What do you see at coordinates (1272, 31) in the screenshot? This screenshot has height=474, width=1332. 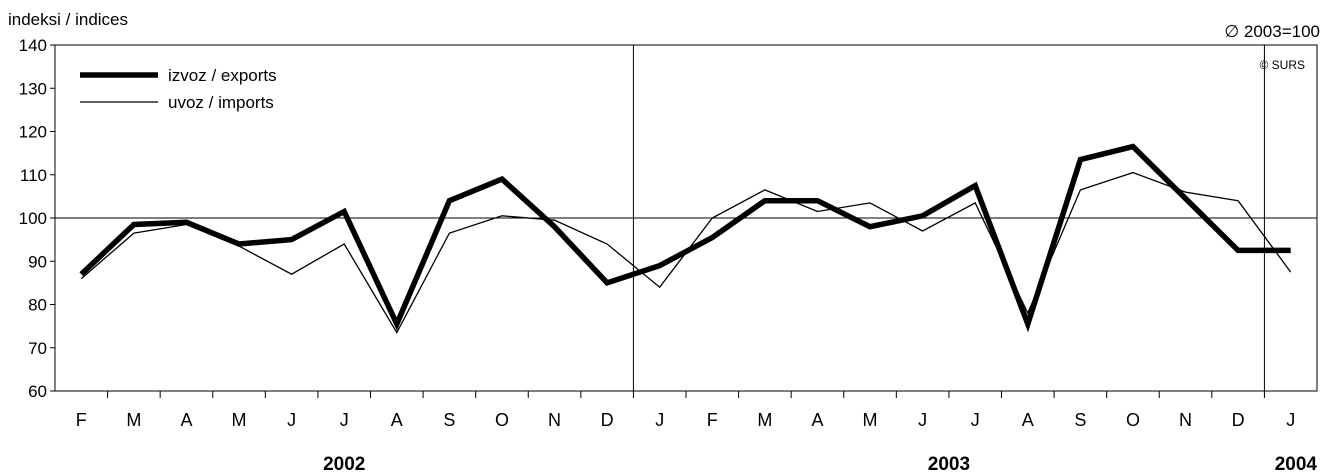 I see `base-note: ∅ 2003=100` at bounding box center [1272, 31].